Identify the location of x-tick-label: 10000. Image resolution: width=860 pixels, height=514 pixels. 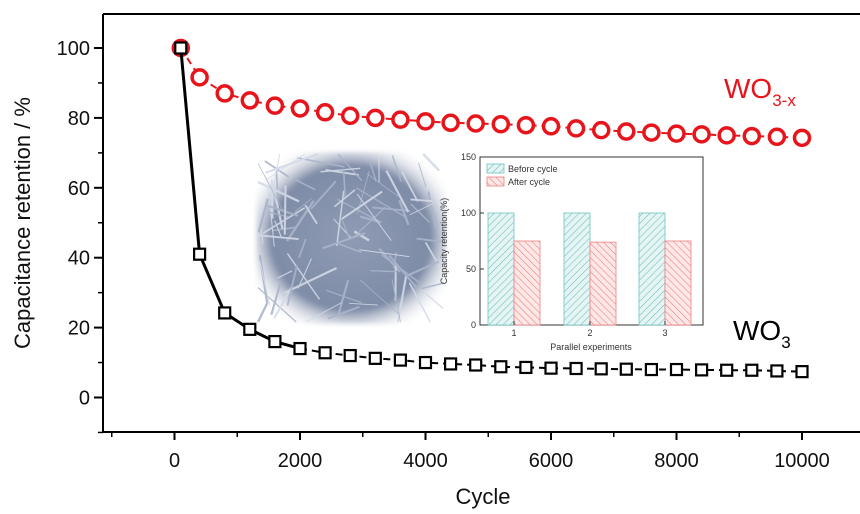
(802, 461).